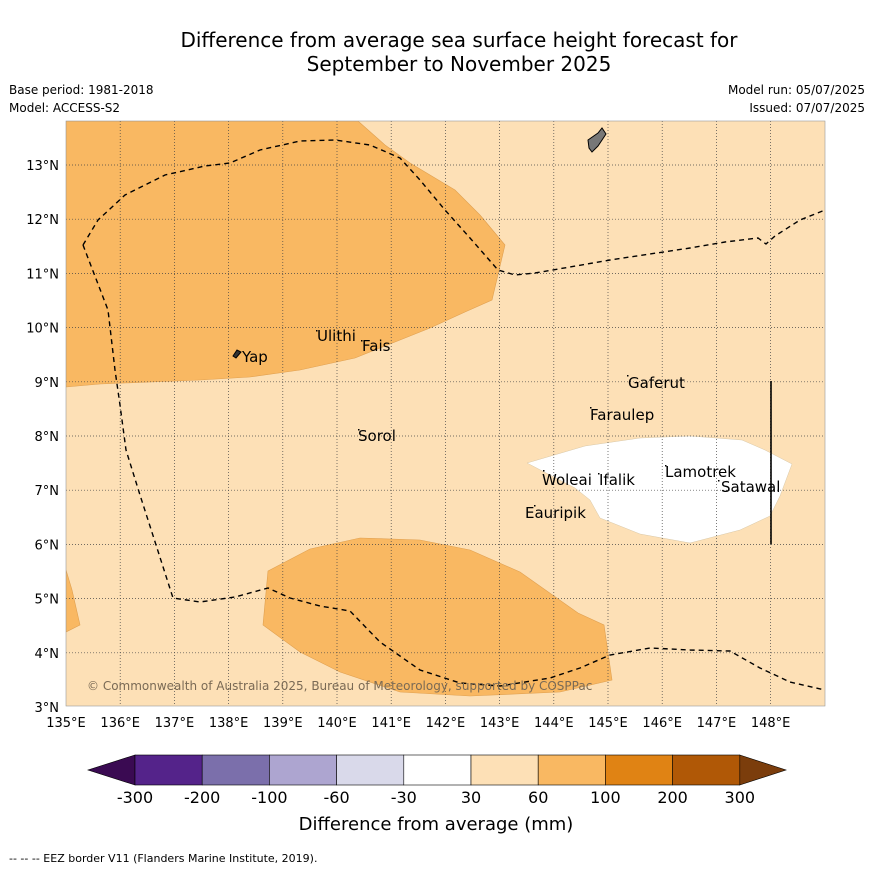 The image size is (873, 873). I want to click on label-gaferut: Gaferut, so click(656, 383).